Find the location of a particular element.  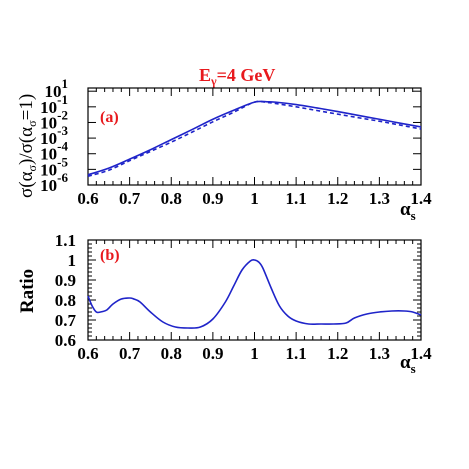

y-tick-label: 10¹ is located at coordinates (57, 88).